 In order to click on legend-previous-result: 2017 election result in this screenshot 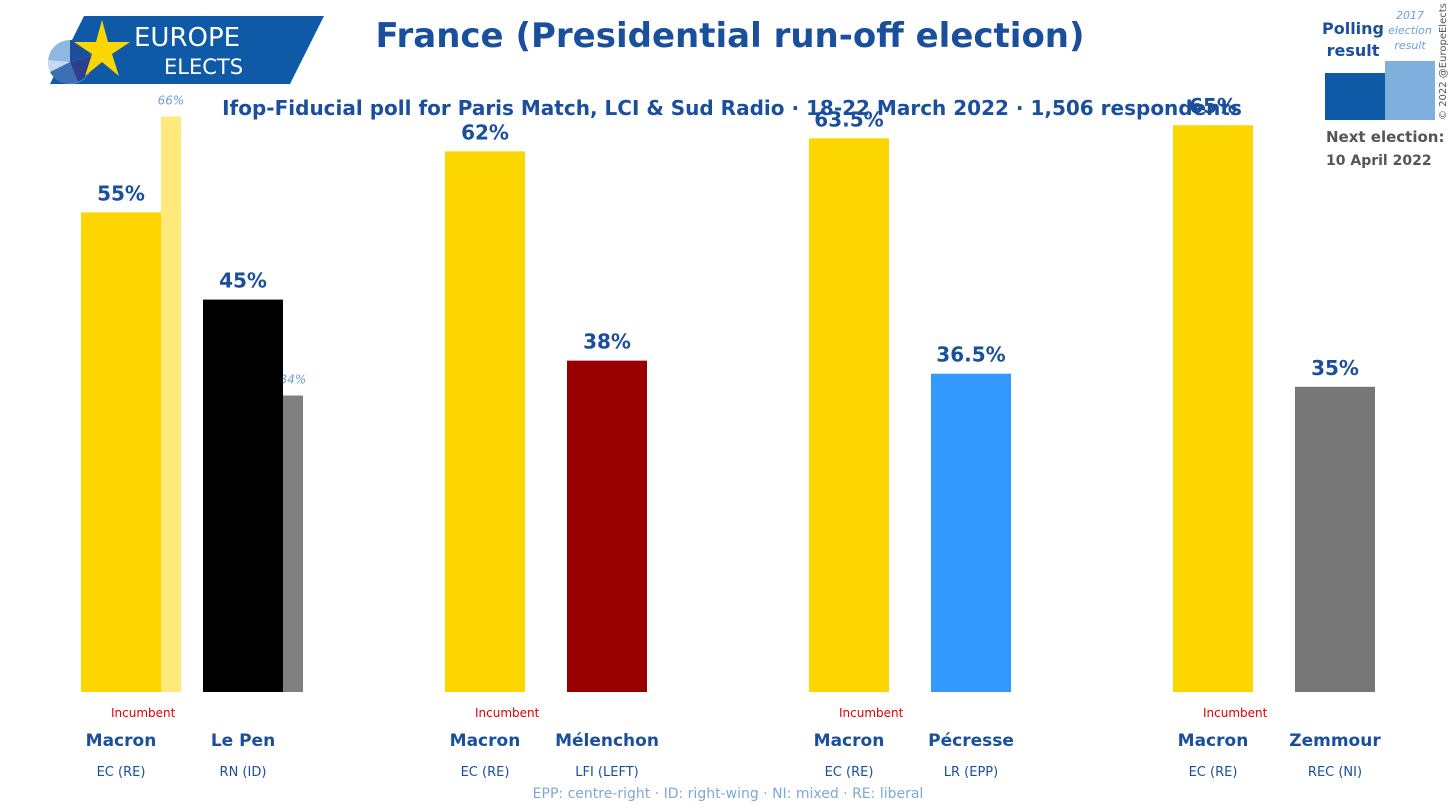, I will do `click(1410, 30)`.